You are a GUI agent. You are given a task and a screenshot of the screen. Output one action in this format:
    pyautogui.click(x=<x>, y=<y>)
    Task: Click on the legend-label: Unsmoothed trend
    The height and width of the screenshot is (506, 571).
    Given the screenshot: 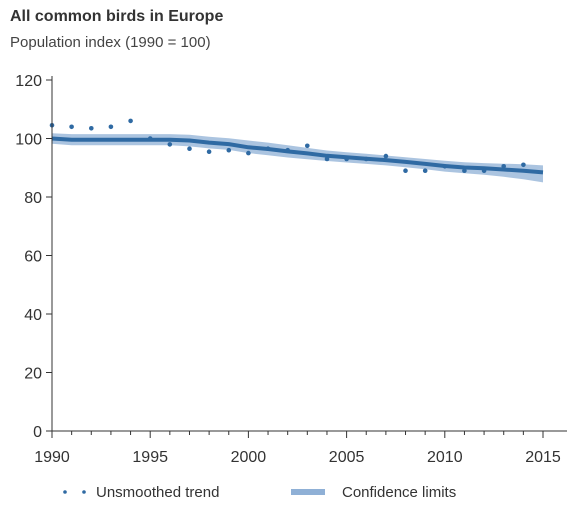 What is the action you would take?
    pyautogui.click(x=157, y=492)
    